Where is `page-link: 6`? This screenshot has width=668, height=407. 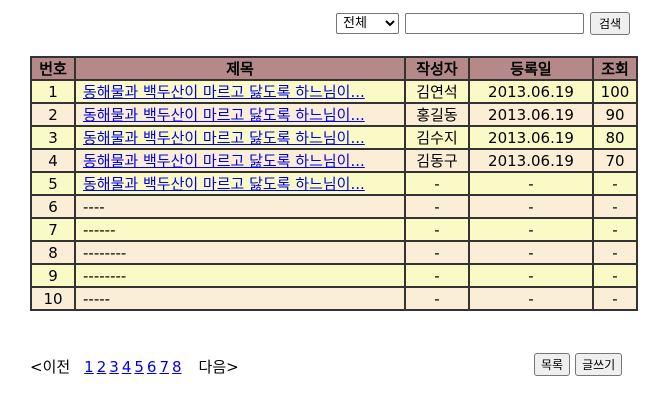
page-link: 6 is located at coordinates (151, 366).